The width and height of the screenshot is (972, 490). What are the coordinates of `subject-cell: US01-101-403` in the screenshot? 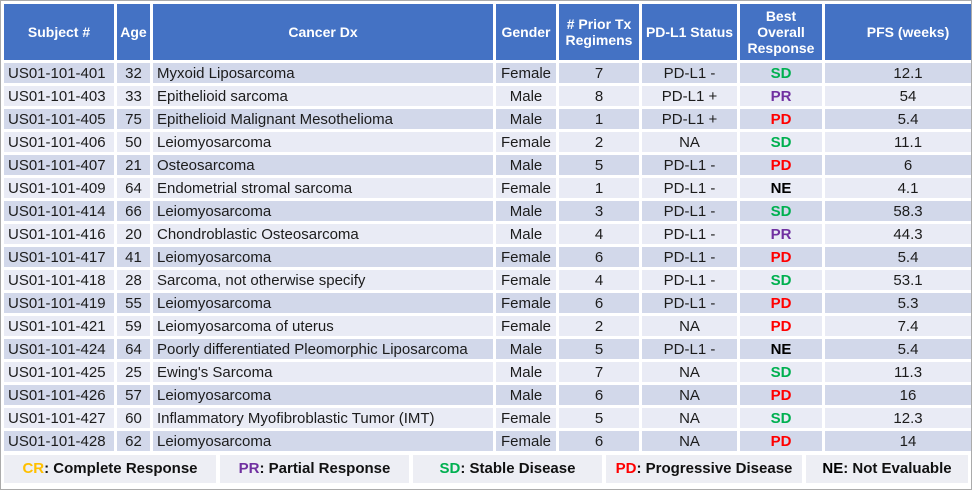 It's located at (59, 96).